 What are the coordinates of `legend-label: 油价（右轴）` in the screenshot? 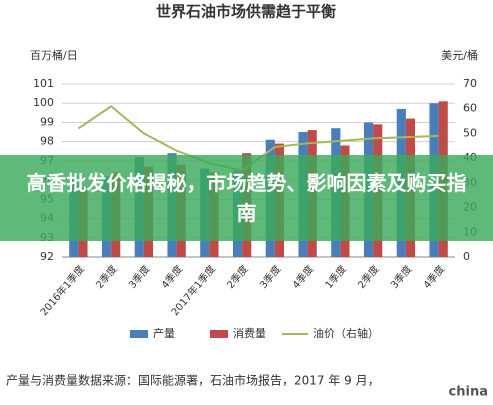 It's located at (346, 333).